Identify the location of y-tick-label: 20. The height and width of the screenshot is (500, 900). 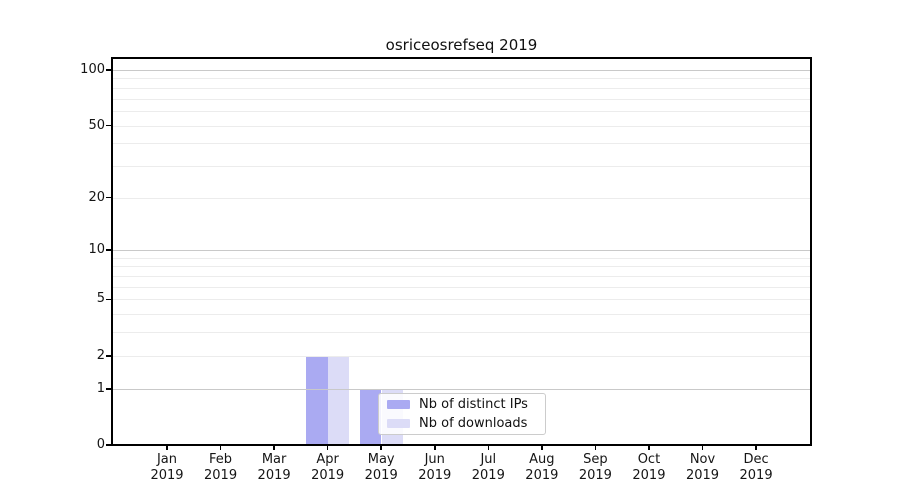
(96, 197).